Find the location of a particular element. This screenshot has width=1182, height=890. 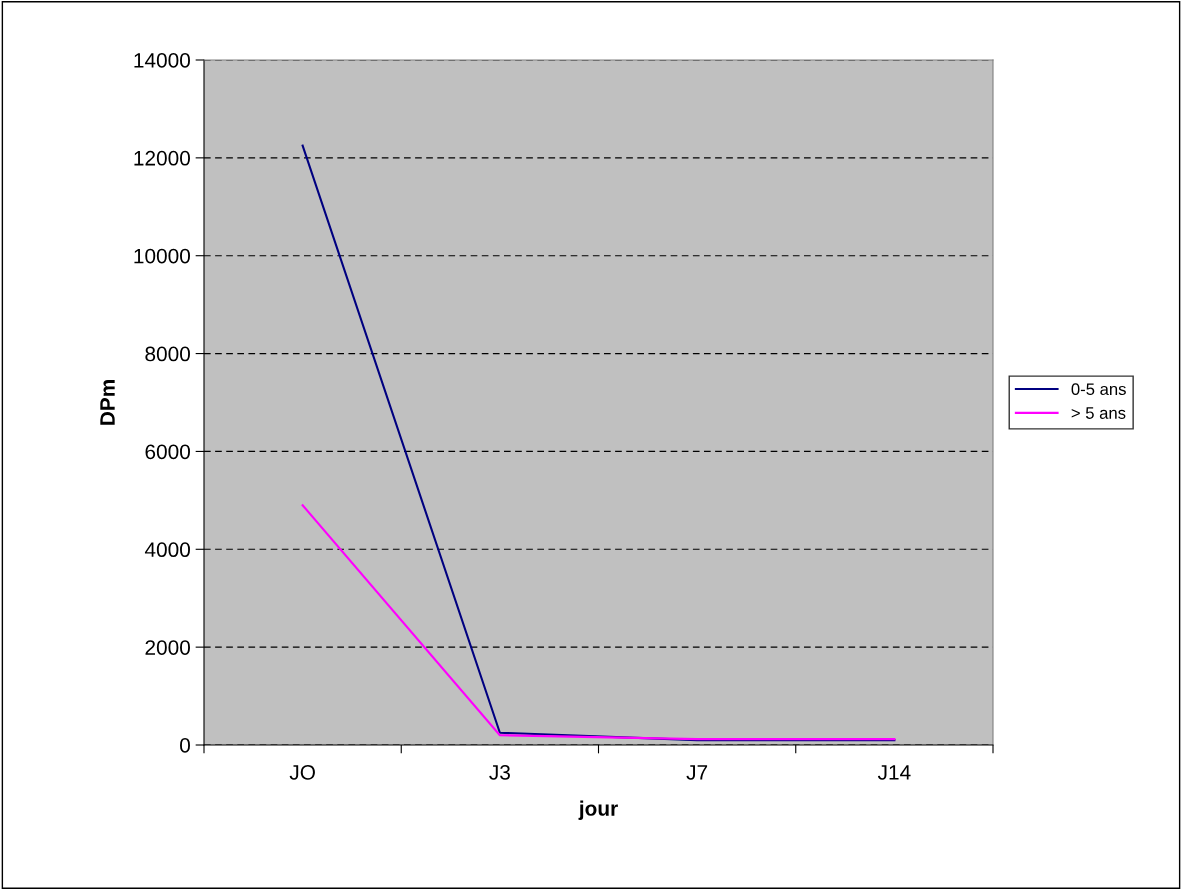

y-tick-label: 10000 is located at coordinates (162, 256).